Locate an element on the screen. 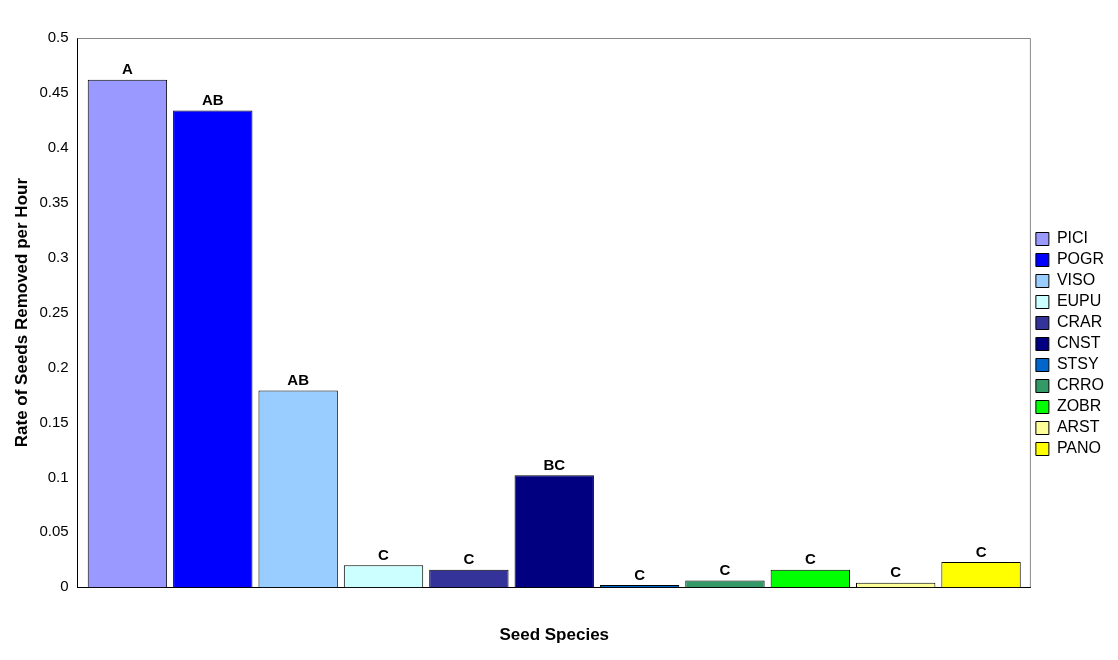 The image size is (1118, 660). legend-label: PANO is located at coordinates (1079, 448).